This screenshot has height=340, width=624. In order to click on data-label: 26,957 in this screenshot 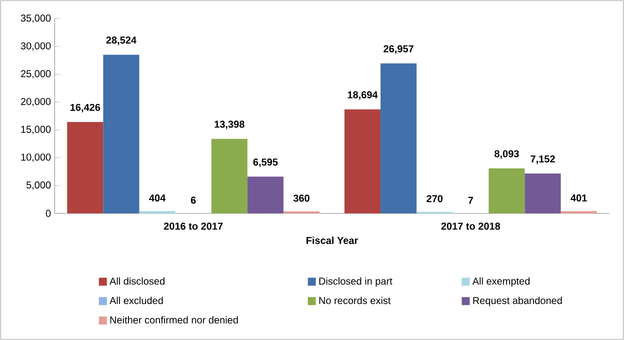, I will do `click(399, 49)`.